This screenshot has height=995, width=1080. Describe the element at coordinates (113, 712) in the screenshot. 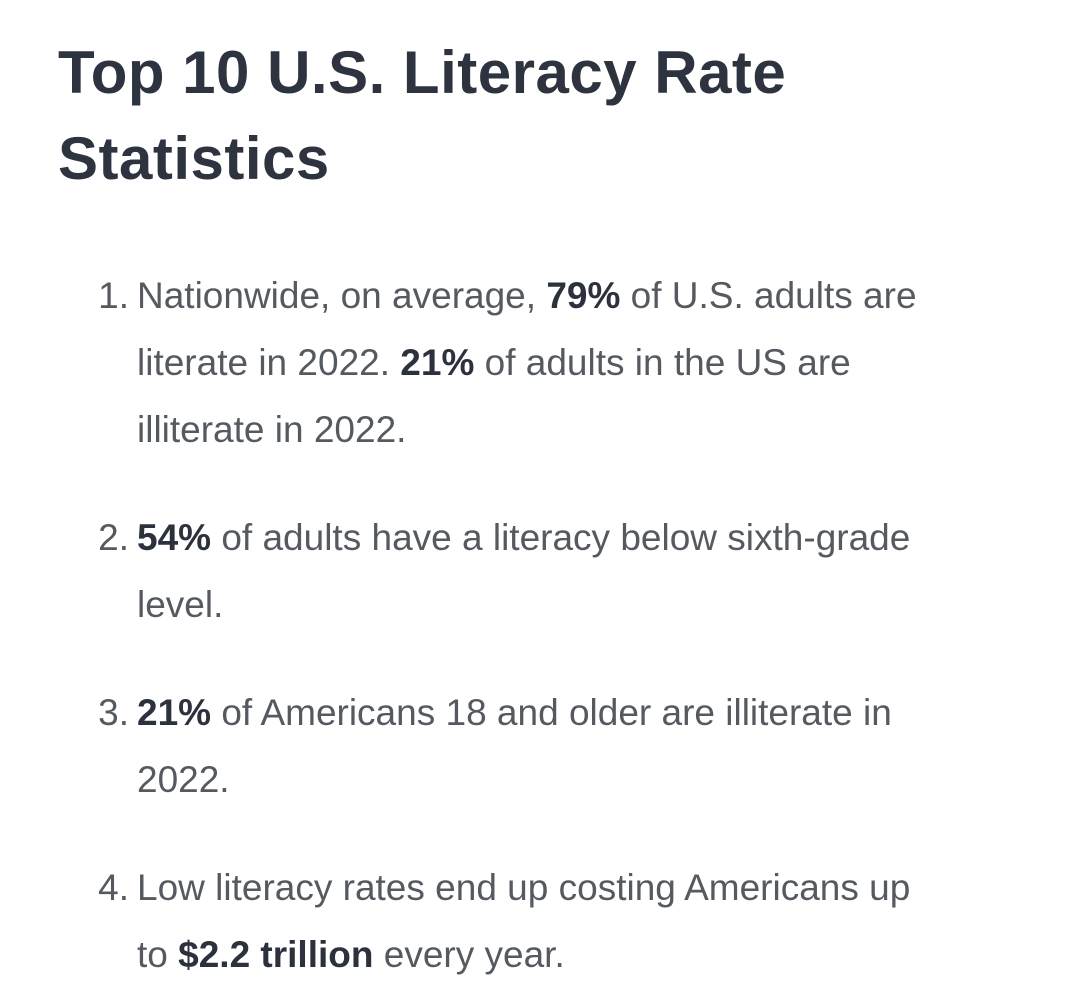

I see `list-item-number: 3.` at that location.